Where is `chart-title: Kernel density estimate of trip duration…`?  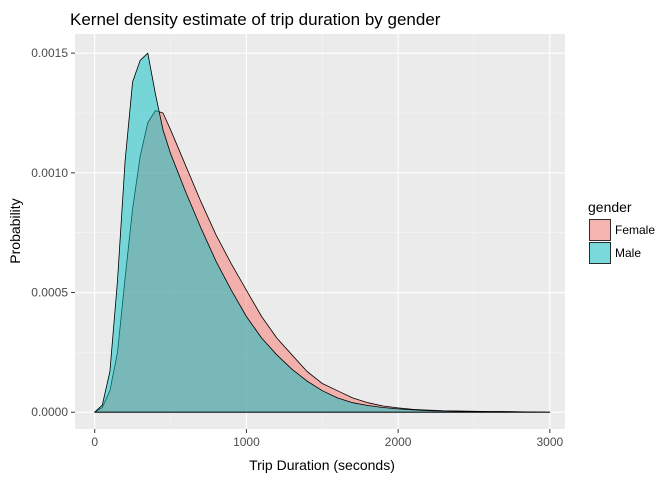
chart-title: Kernel density estimate of trip duration… is located at coordinates (255, 19).